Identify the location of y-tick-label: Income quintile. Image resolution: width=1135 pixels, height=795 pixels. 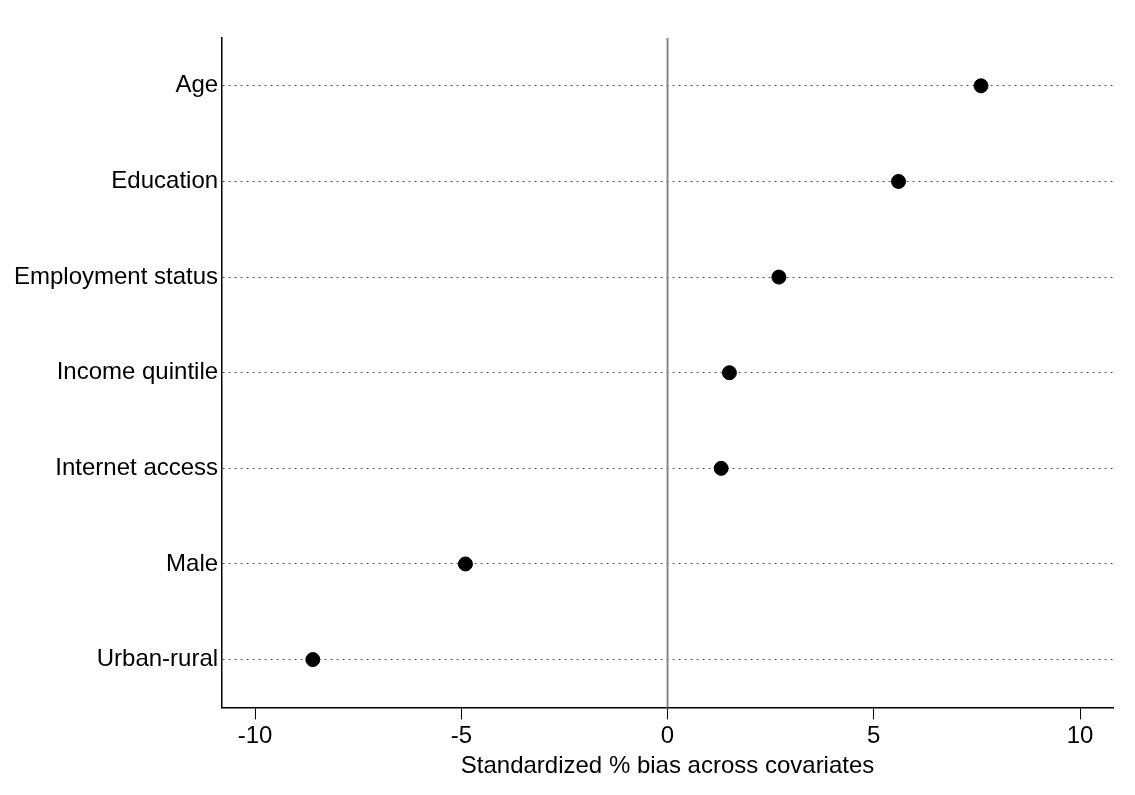
(137, 371).